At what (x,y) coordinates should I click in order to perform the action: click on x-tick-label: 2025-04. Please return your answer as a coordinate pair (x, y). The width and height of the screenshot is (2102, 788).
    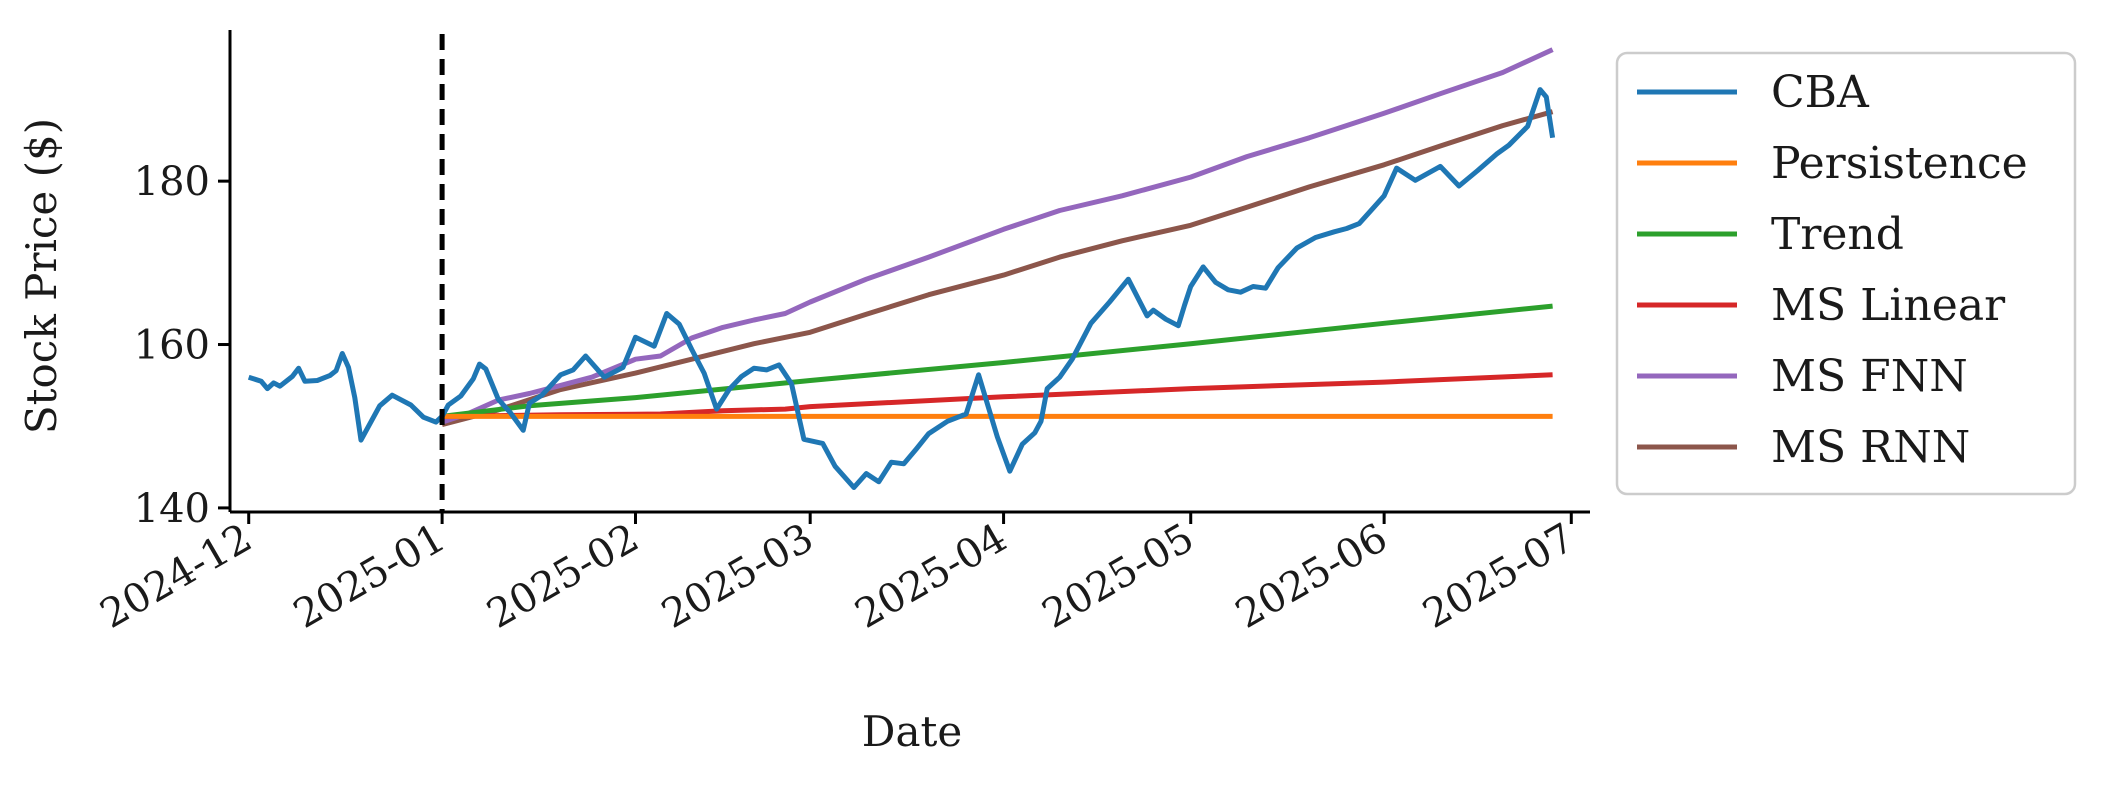
    Looking at the image, I should click on (931, 576).